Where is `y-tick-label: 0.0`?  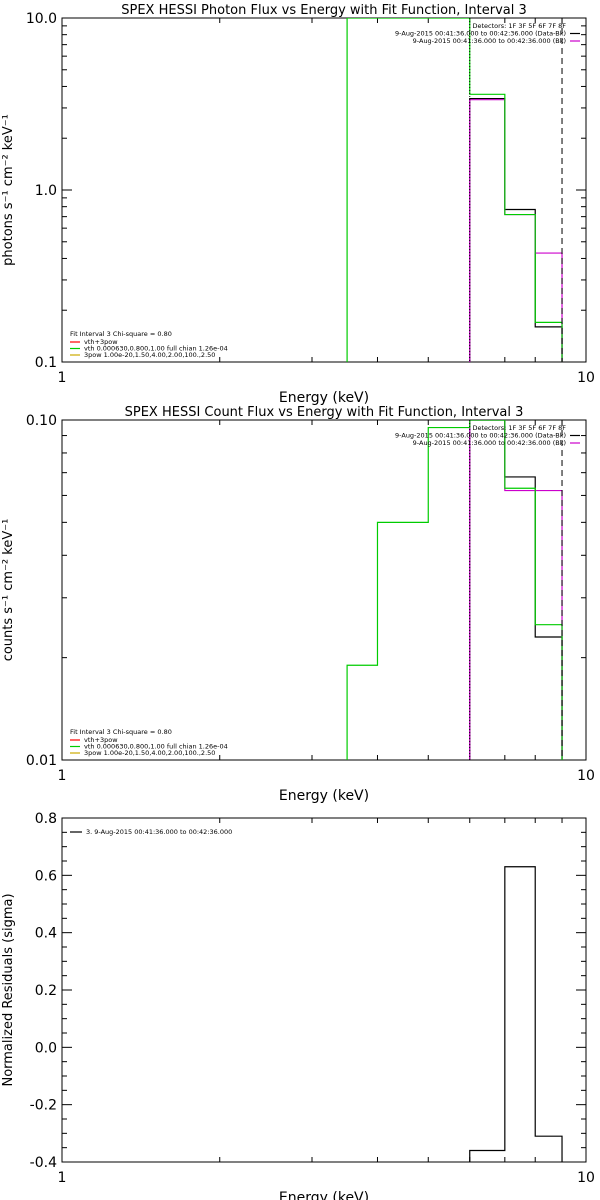 y-tick-label: 0.0 is located at coordinates (46, 1048).